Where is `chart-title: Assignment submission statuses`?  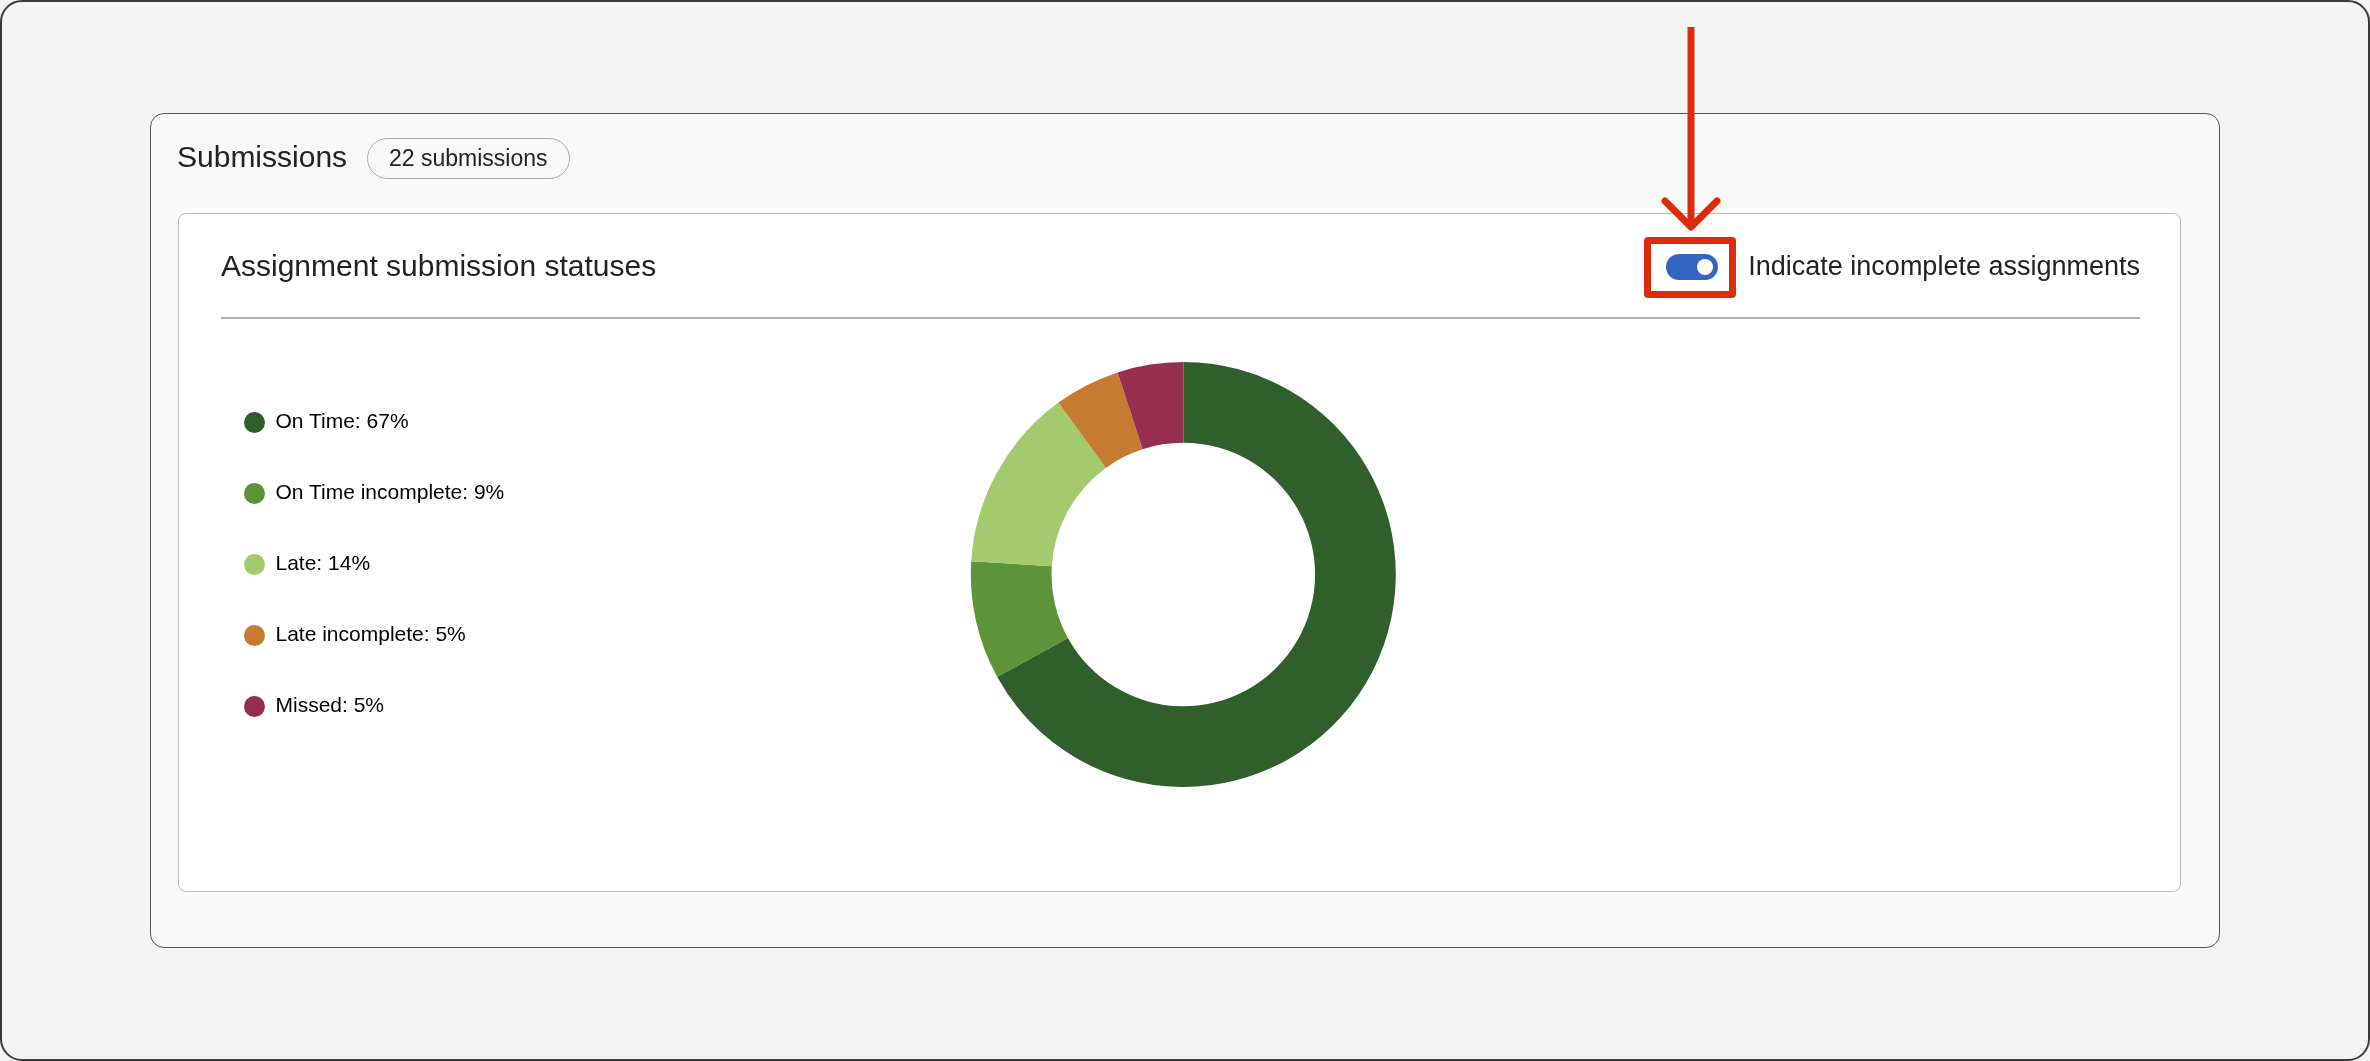 chart-title: Assignment submission statuses is located at coordinates (439, 266).